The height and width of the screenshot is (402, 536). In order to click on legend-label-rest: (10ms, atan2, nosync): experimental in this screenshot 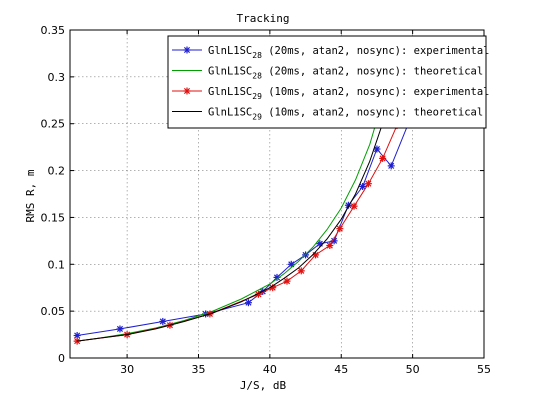, I will do `click(376, 92)`.